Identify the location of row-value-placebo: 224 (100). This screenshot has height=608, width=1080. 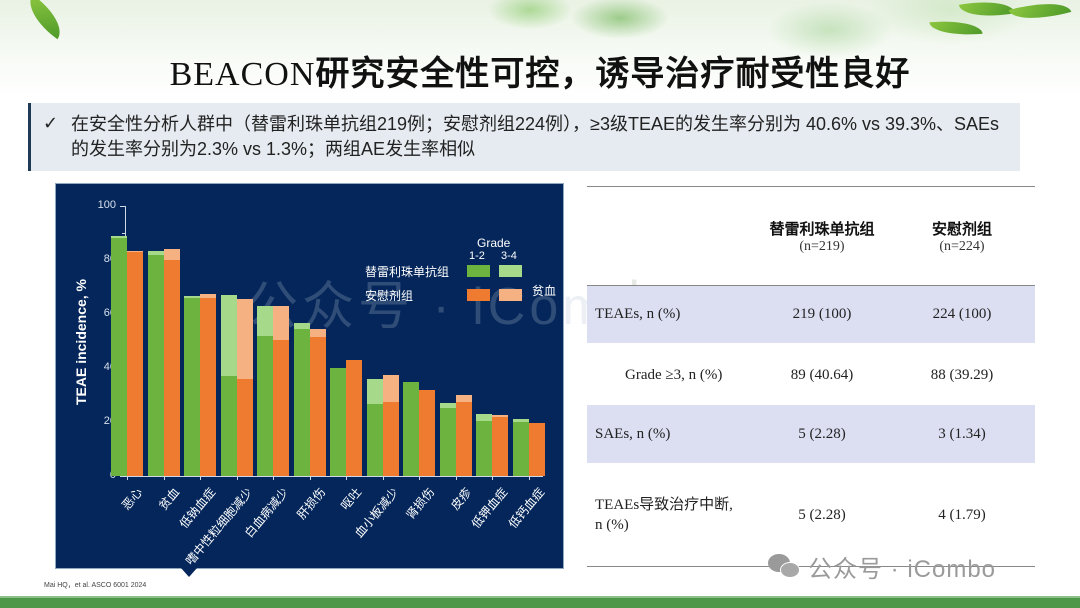
(962, 314).